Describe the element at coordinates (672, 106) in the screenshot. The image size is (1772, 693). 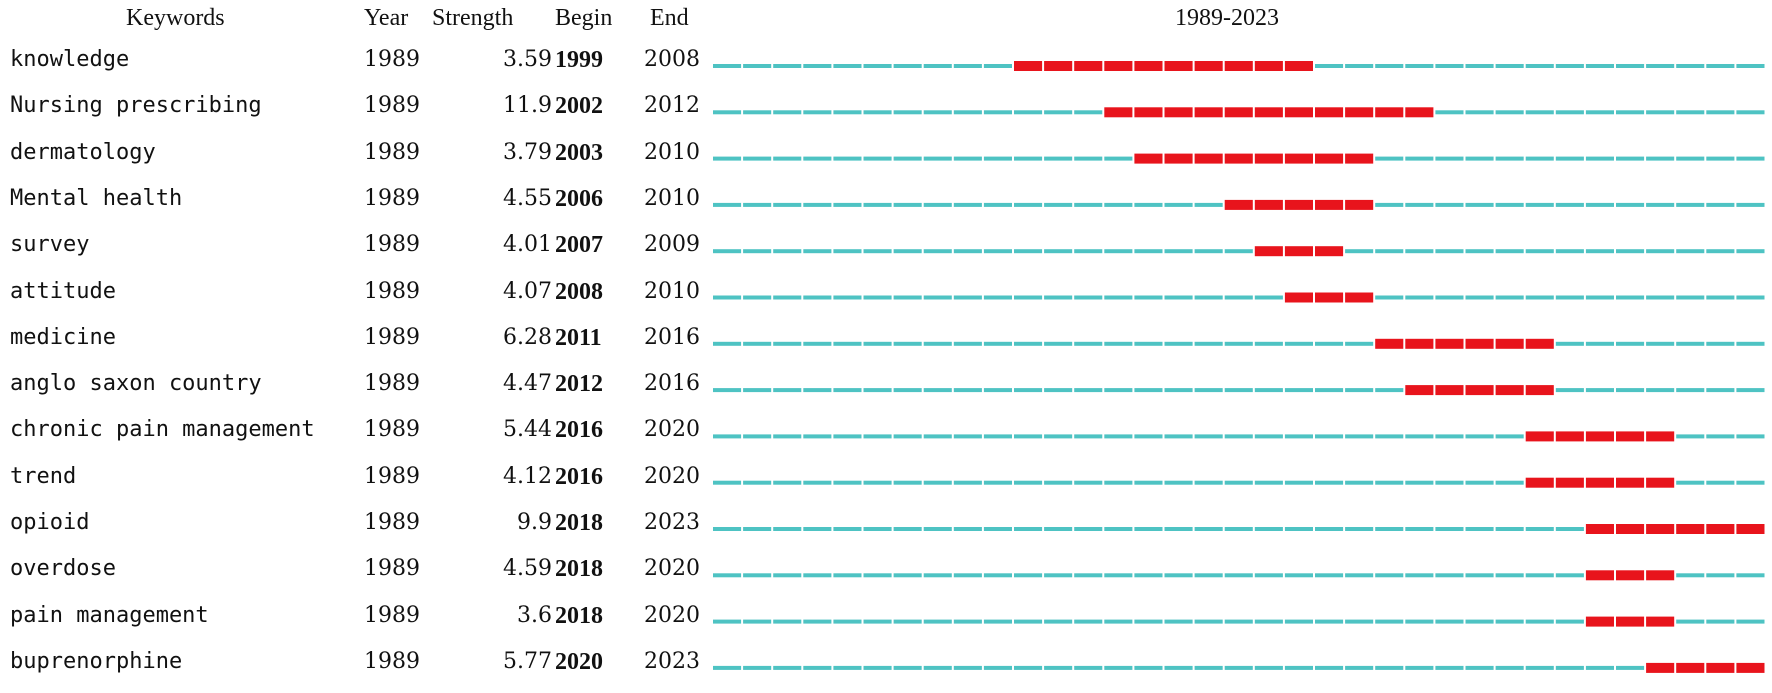
I see `end-label: 2012` at that location.